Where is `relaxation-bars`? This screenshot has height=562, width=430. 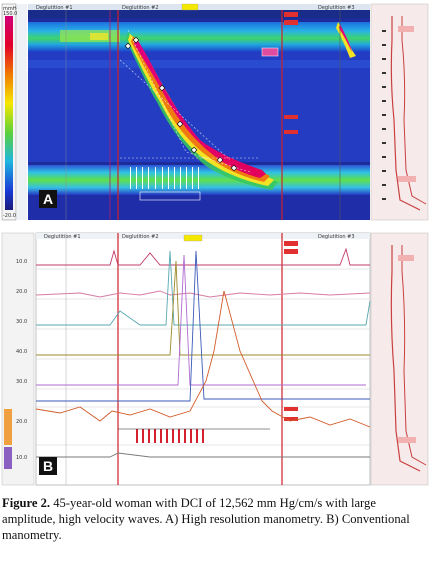 relaxation-bars is located at coordinates (170, 436).